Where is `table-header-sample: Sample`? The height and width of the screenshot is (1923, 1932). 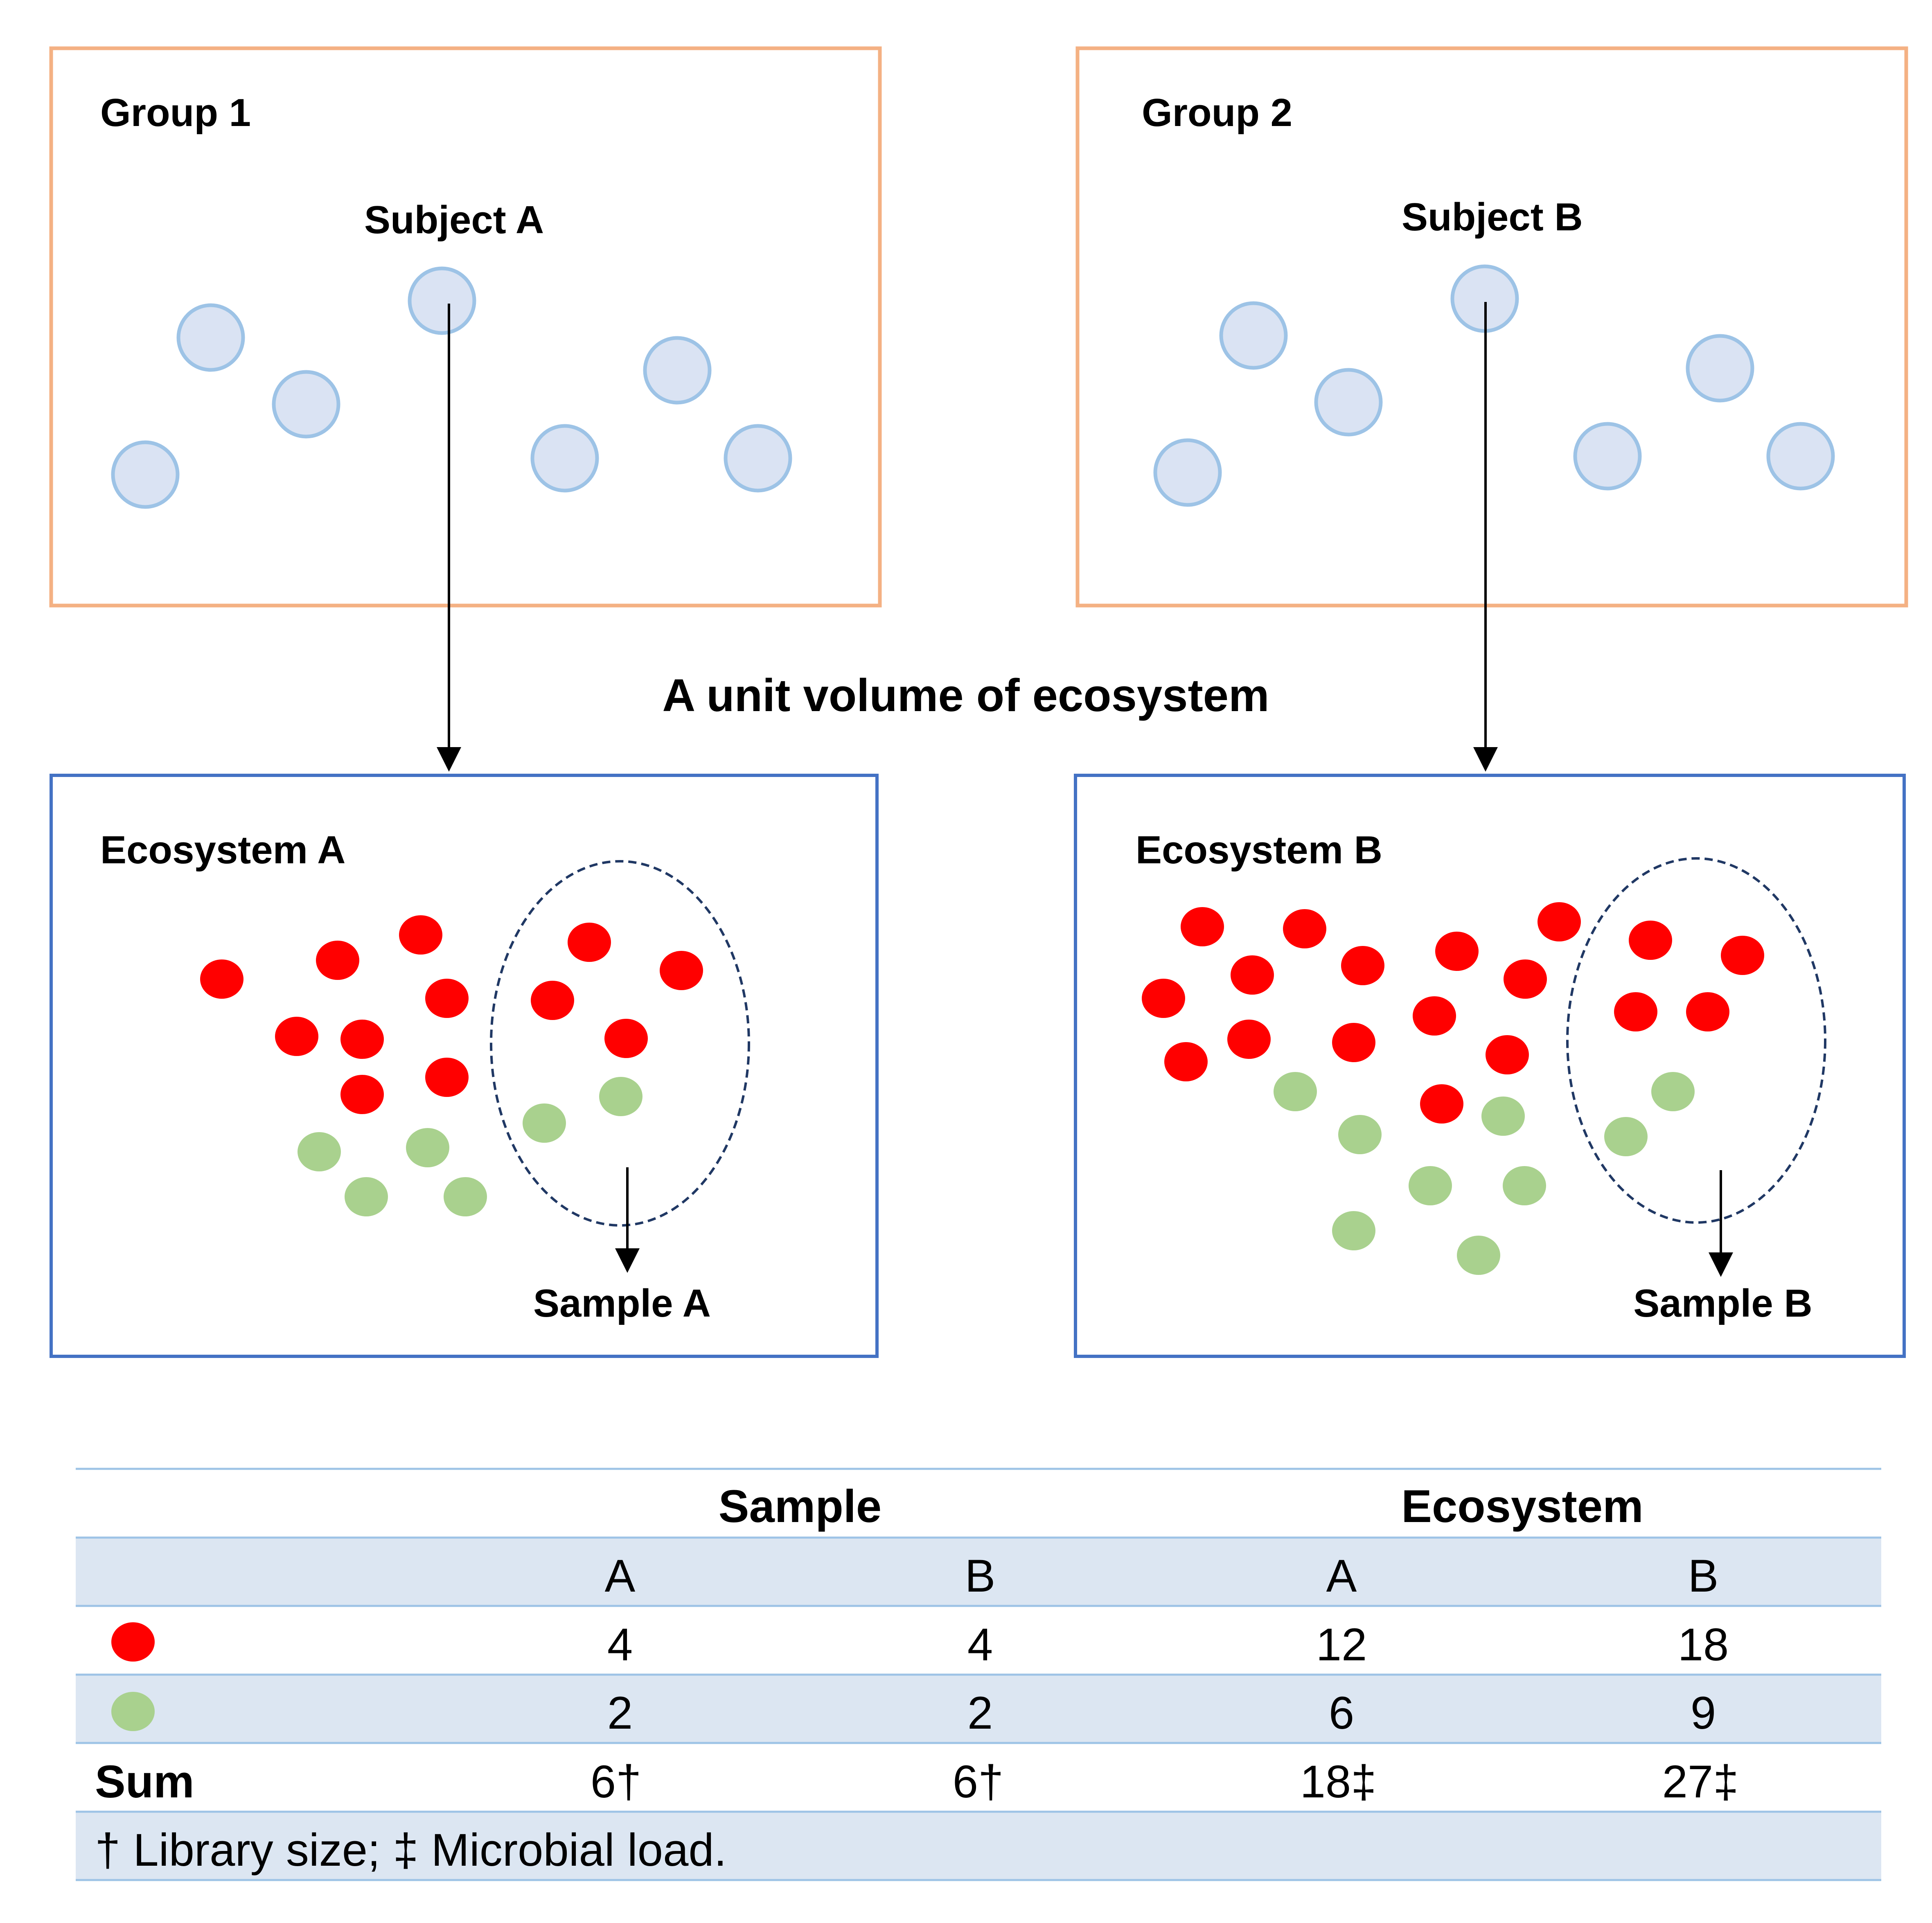
table-header-sample: Sample is located at coordinates (800, 1506).